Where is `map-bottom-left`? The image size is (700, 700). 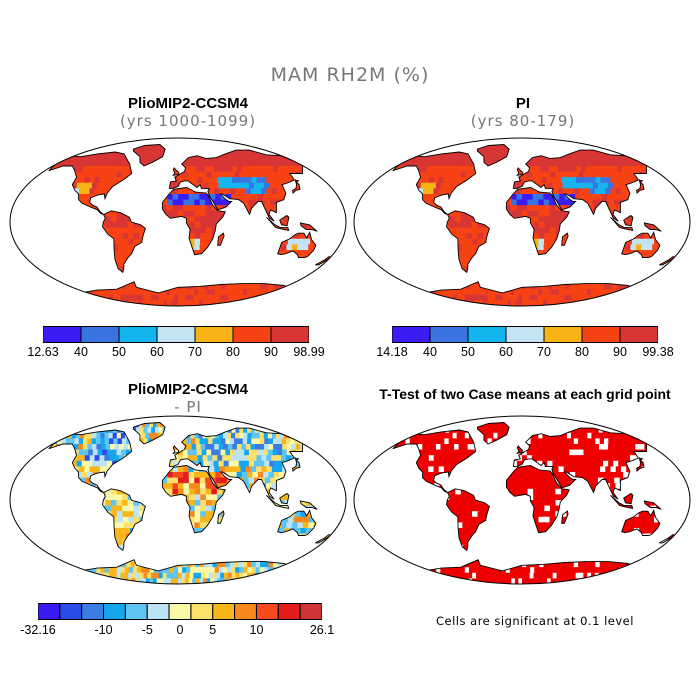
map-bottom-left is located at coordinates (178, 500).